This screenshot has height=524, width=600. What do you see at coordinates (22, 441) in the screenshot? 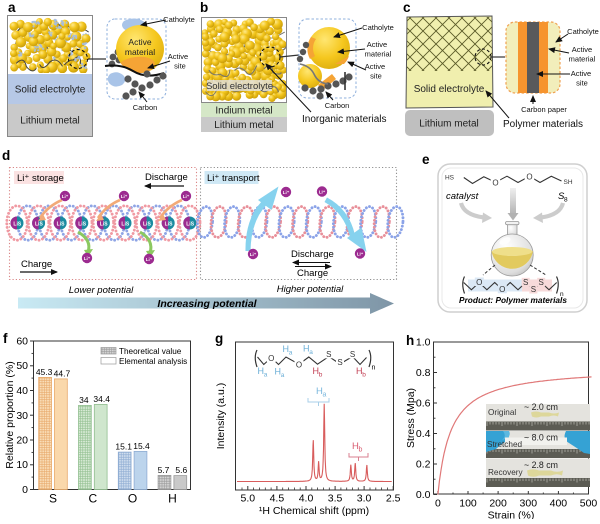
I see `svg-text: 20` at bounding box center [22, 441].